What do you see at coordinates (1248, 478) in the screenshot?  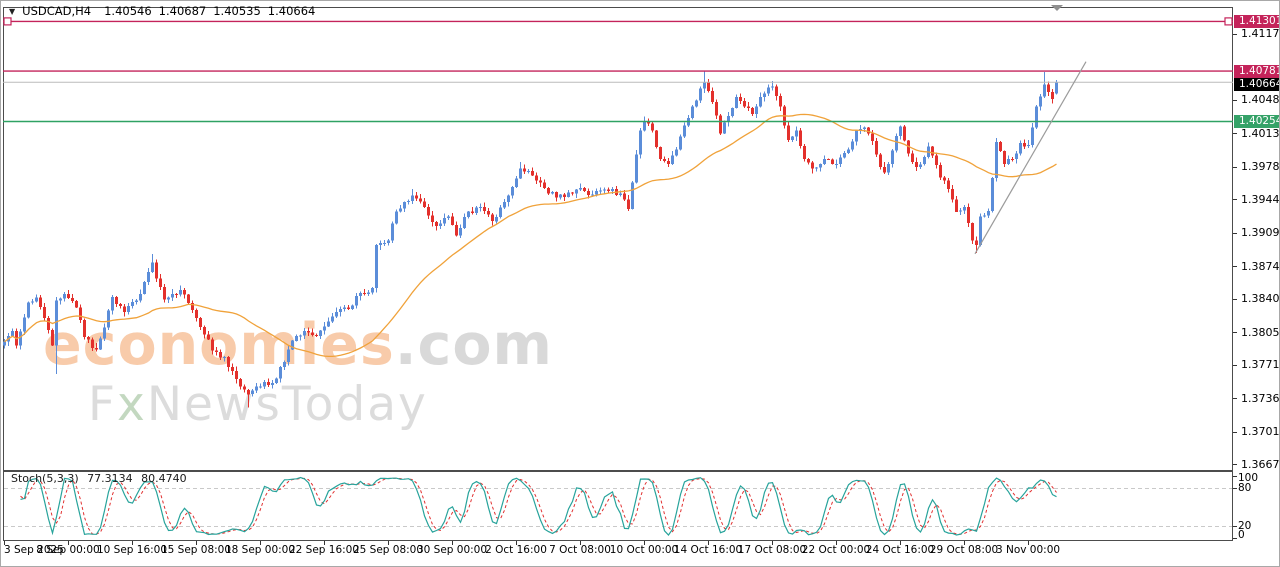 I see `stoch-axis-label: 100` at bounding box center [1248, 478].